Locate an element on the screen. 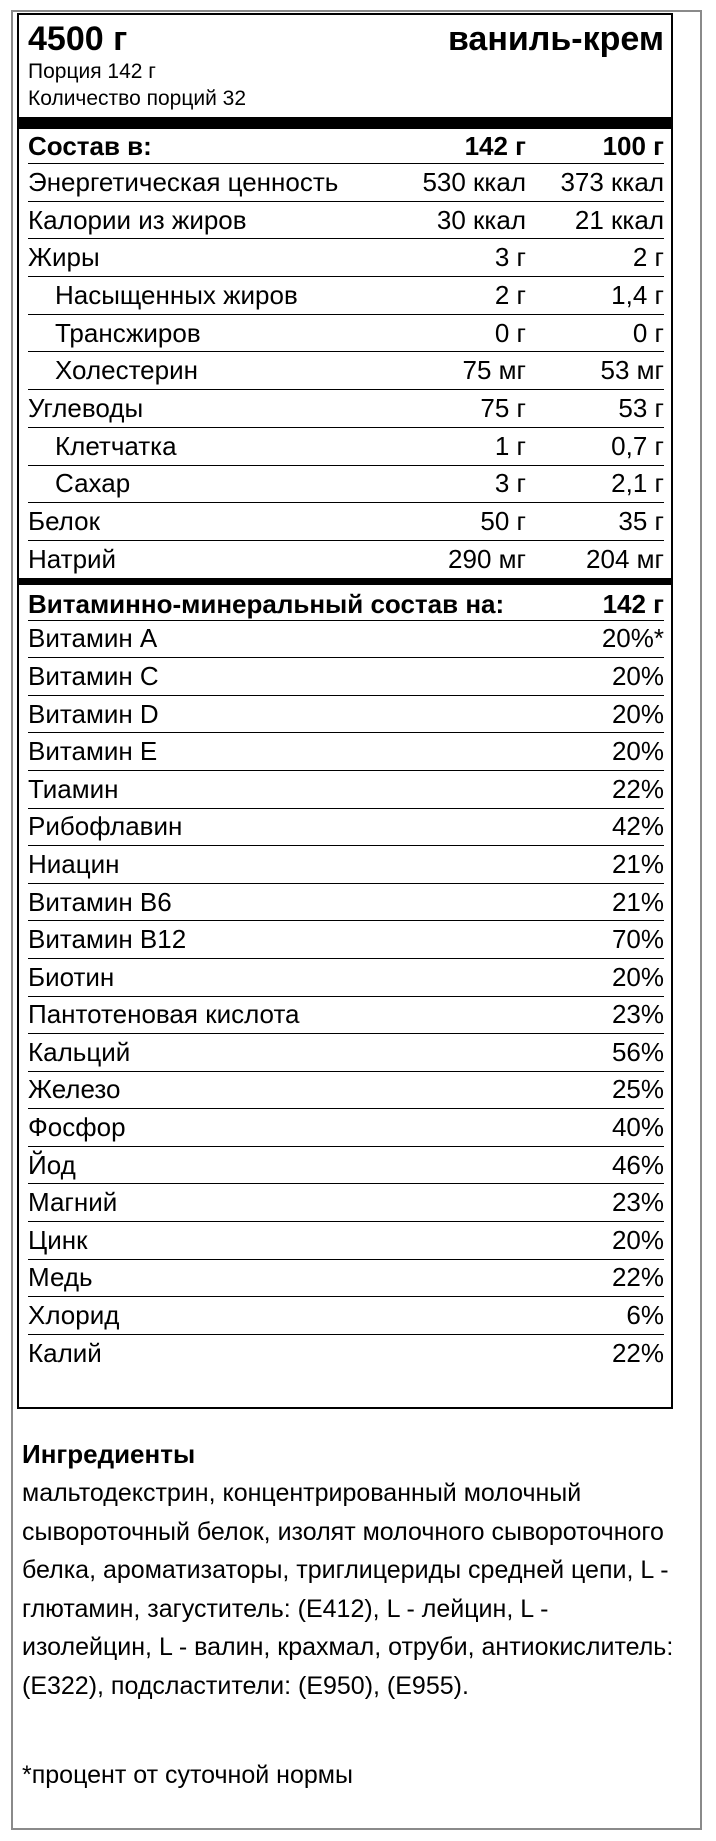 Image resolution: width=716 pixels, height=1841 pixels. nutrition-row: Холестерин 75 мг 53 мг is located at coordinates (346, 371).